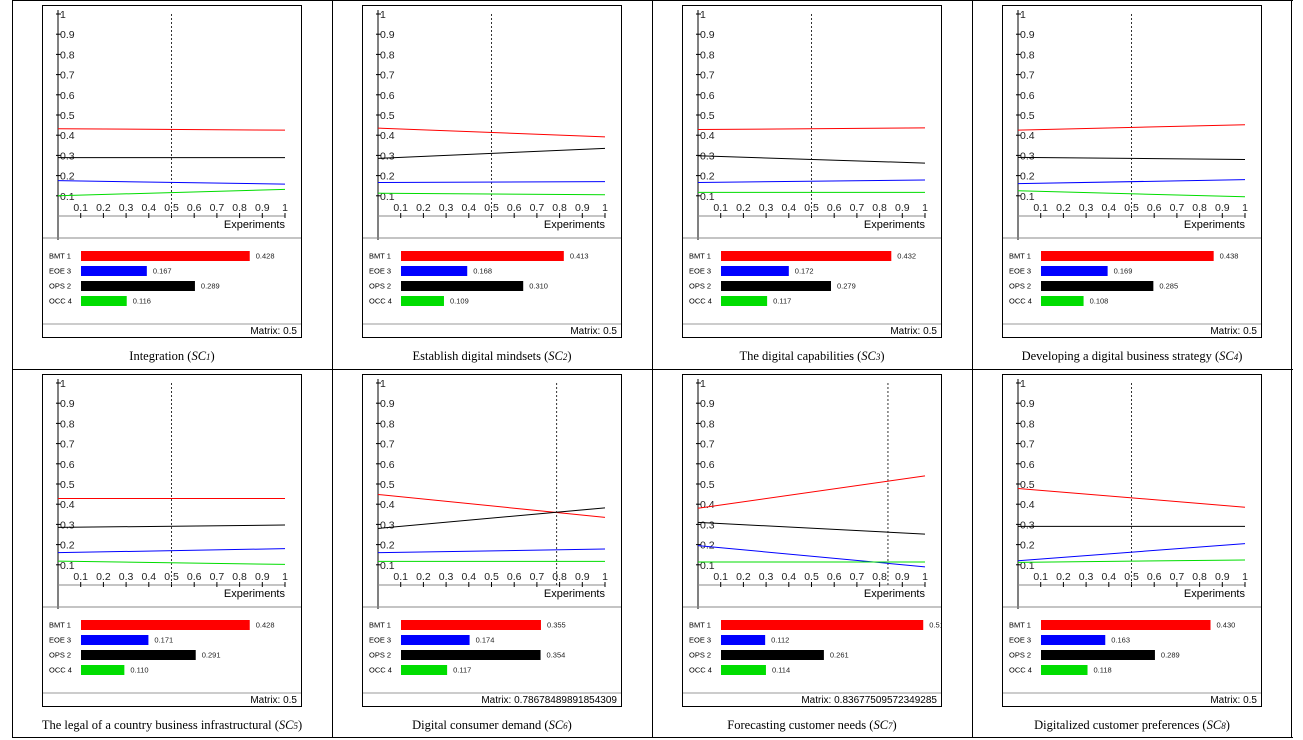  I want to click on x-tick-label: 0.4, so click(788, 577).